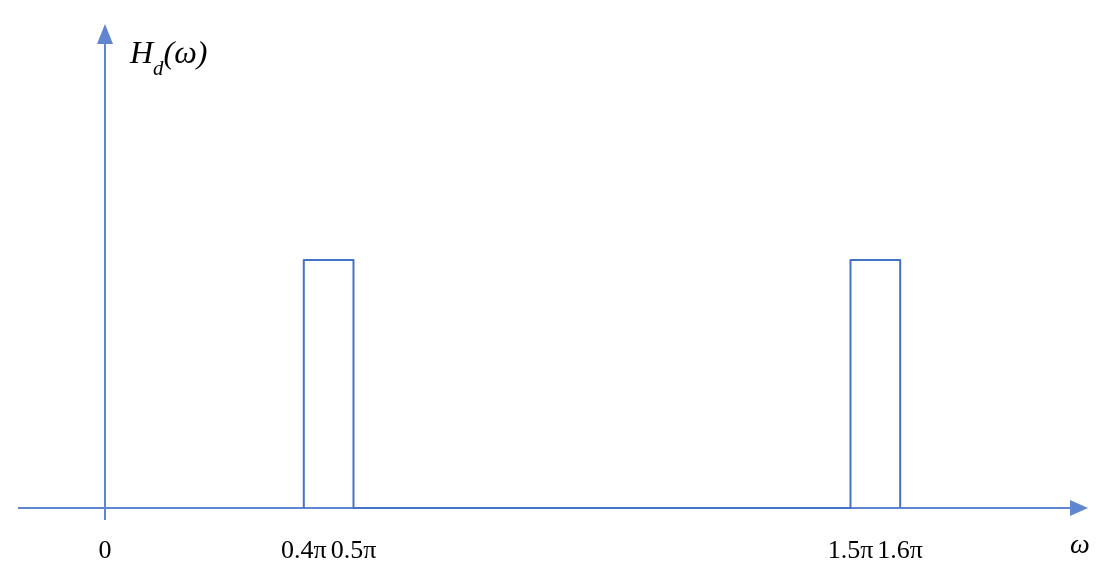 This screenshot has width=1112, height=583. Describe the element at coordinates (105, 549) in the screenshot. I see `x-tick-label: 0` at that location.